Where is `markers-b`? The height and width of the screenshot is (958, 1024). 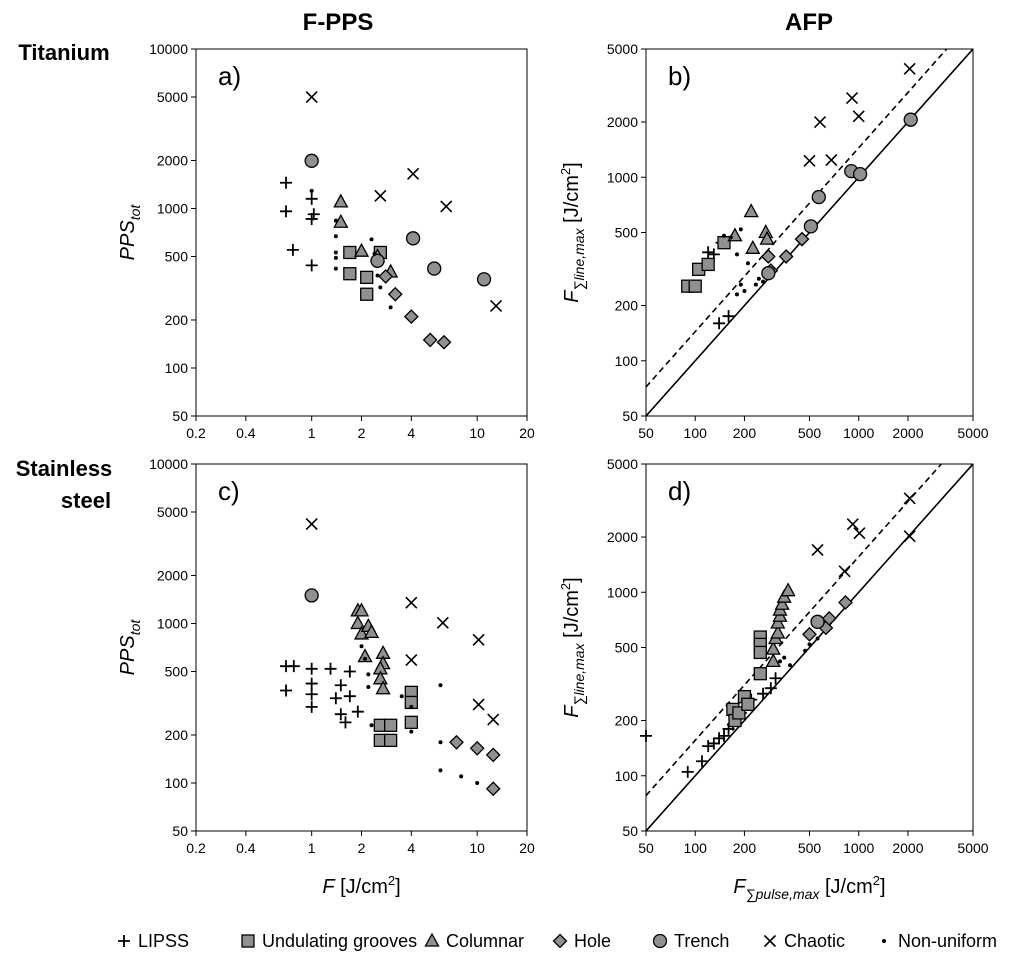
markers-b is located at coordinates (799, 196).